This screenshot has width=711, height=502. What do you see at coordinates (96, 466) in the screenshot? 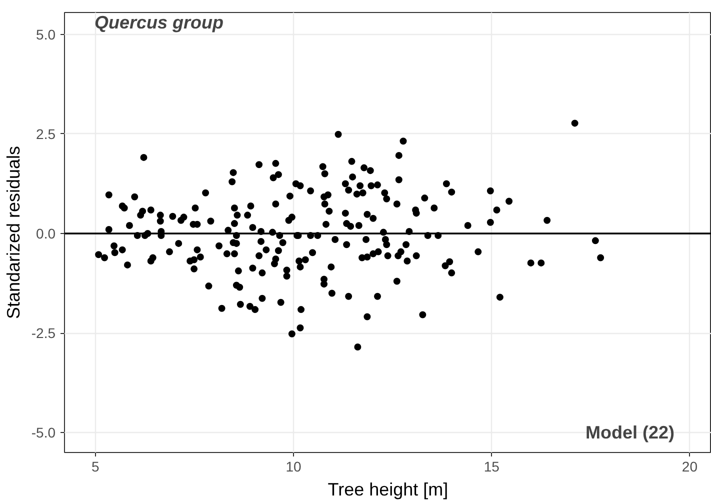
I see `x-tick-label: 5` at bounding box center [96, 466].